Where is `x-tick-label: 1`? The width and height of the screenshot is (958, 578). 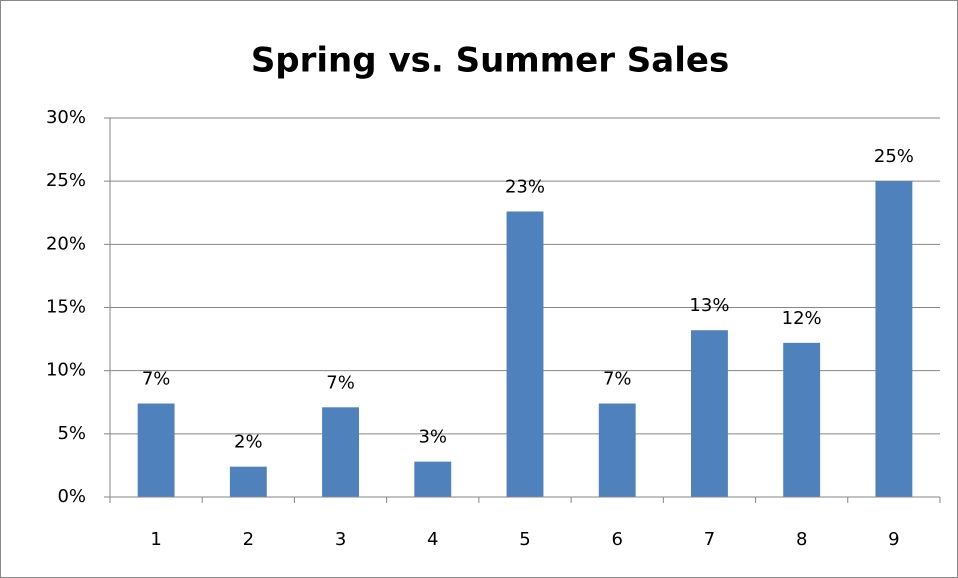
x-tick-label: 1 is located at coordinates (155, 539).